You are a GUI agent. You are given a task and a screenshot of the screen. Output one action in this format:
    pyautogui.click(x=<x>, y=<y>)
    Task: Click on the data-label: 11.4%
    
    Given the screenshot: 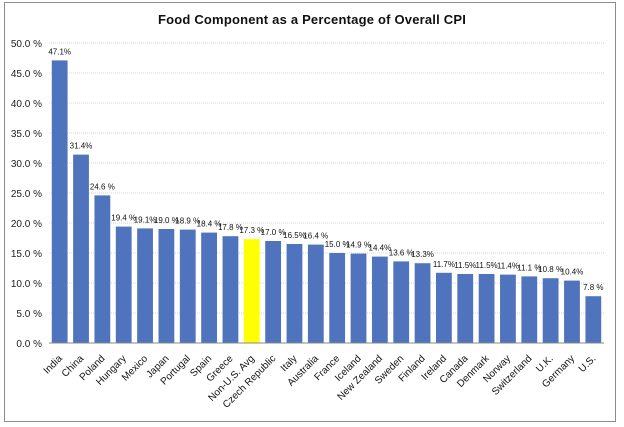 What is the action you would take?
    pyautogui.click(x=508, y=266)
    